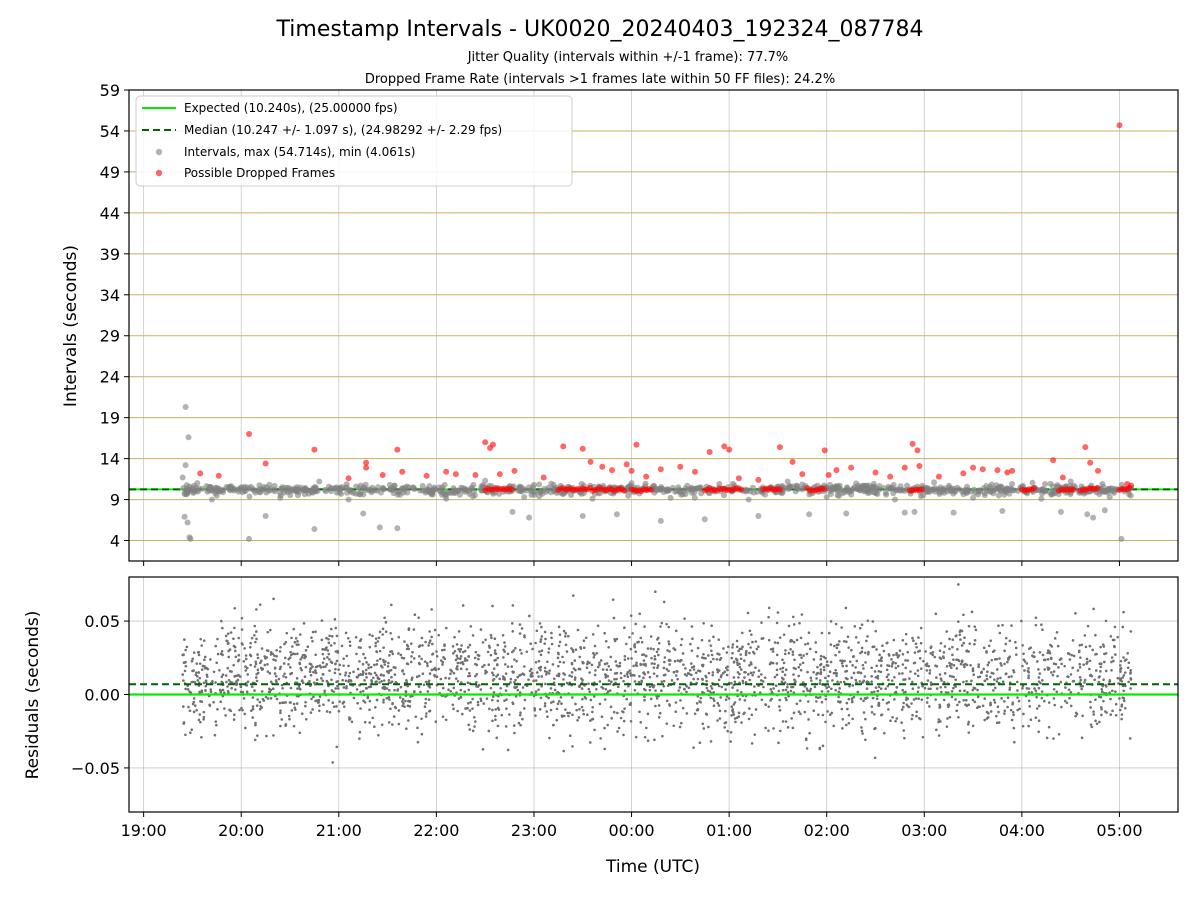  Describe the element at coordinates (339, 830) in the screenshot. I see `x-tick-label: 21:00` at that location.